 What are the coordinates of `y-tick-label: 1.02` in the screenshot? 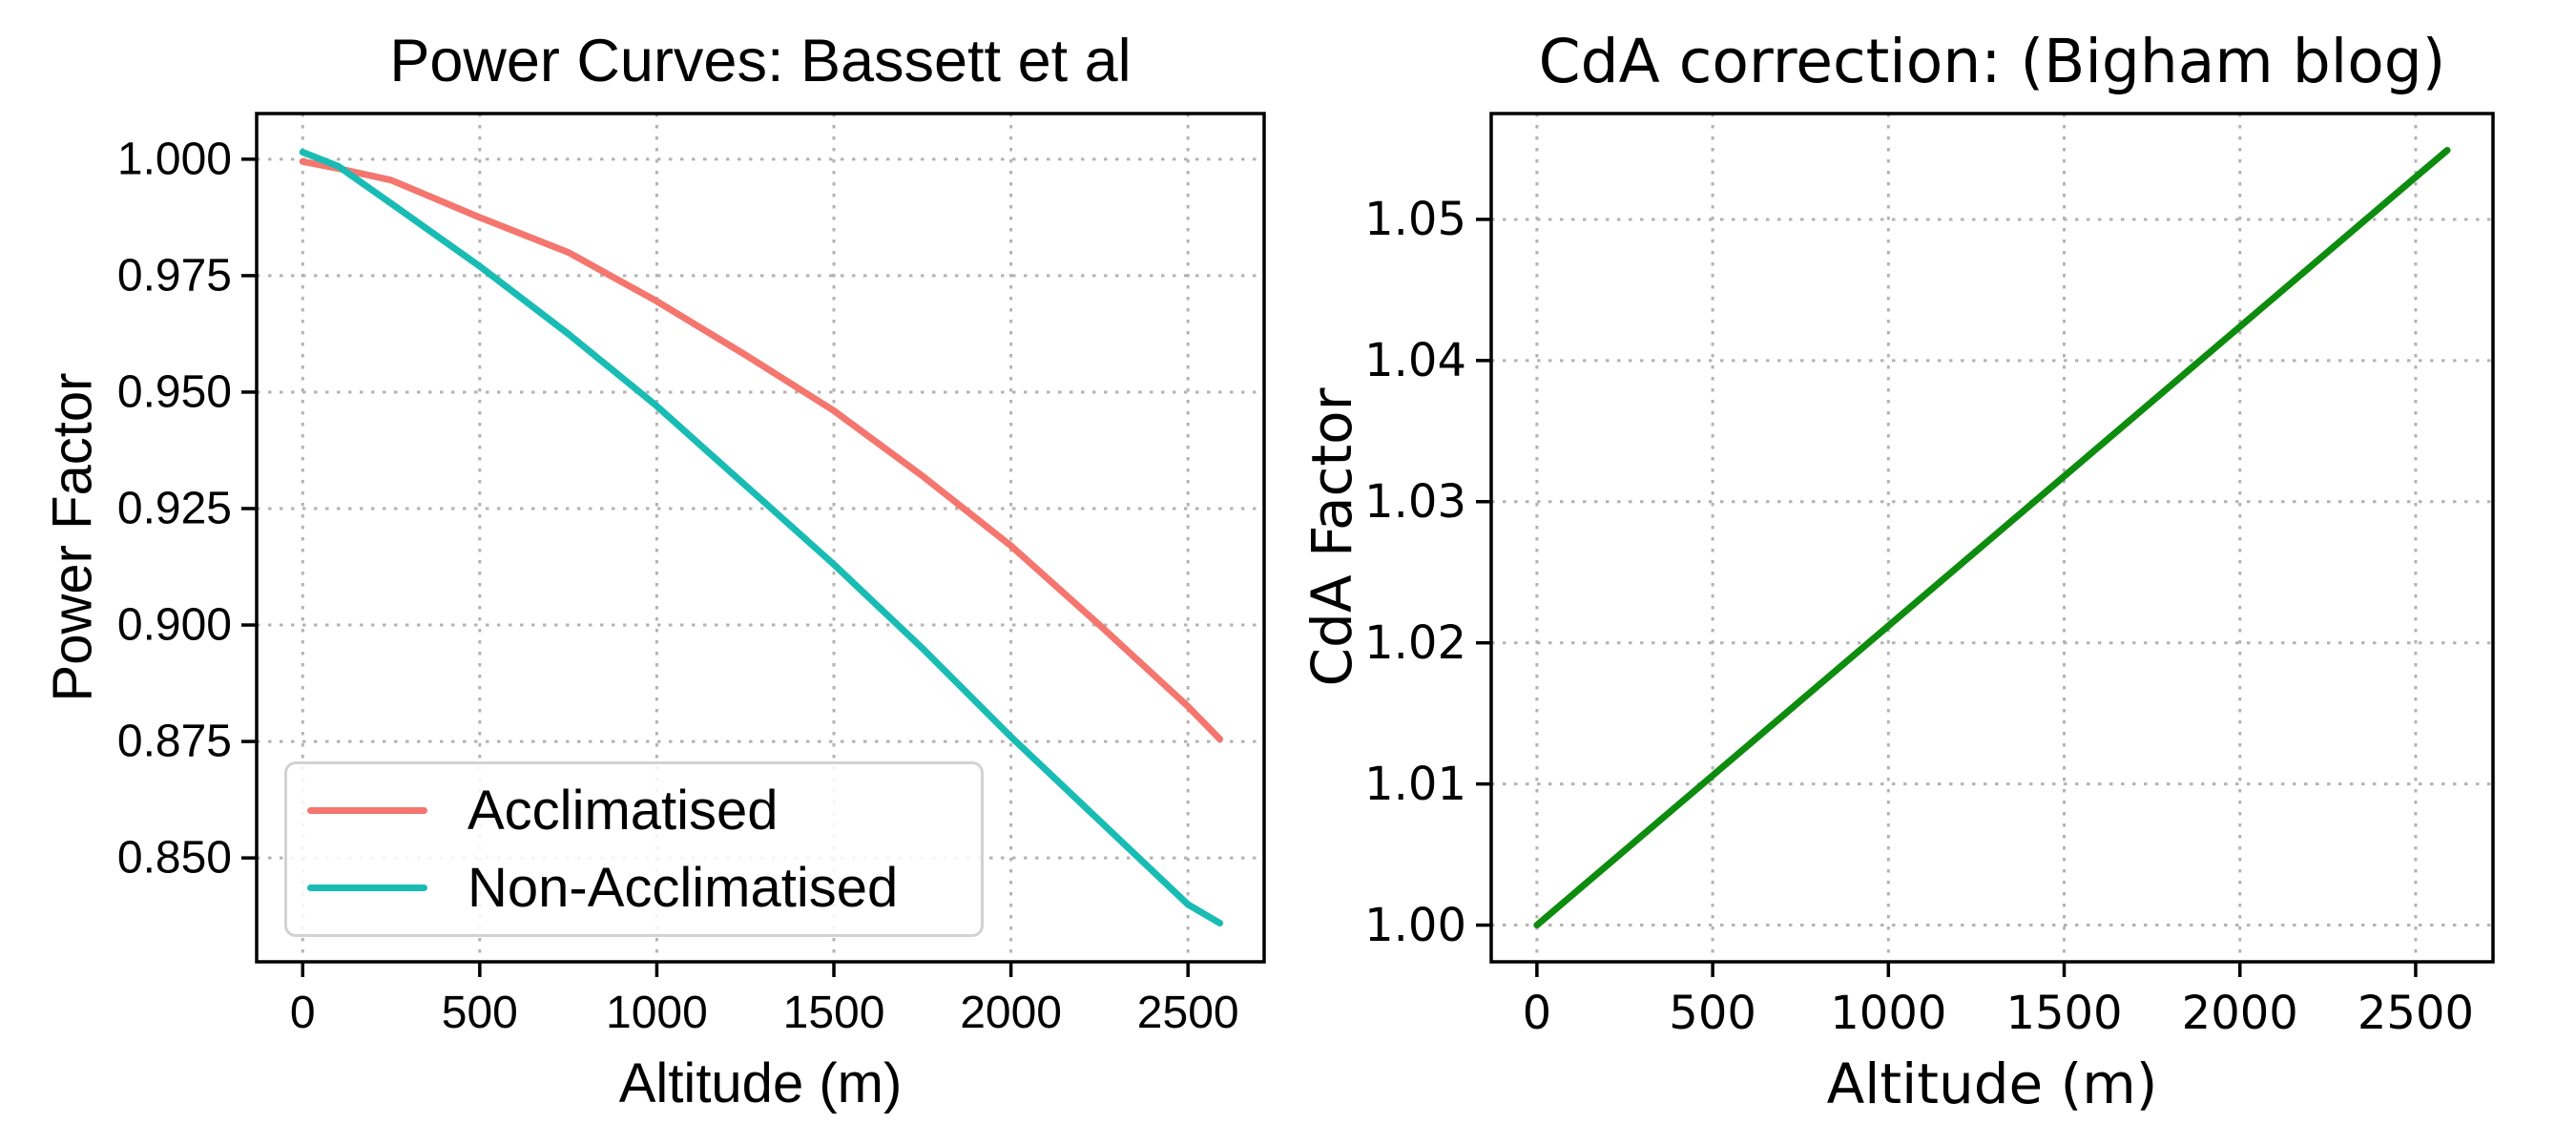 It's located at (1415, 642).